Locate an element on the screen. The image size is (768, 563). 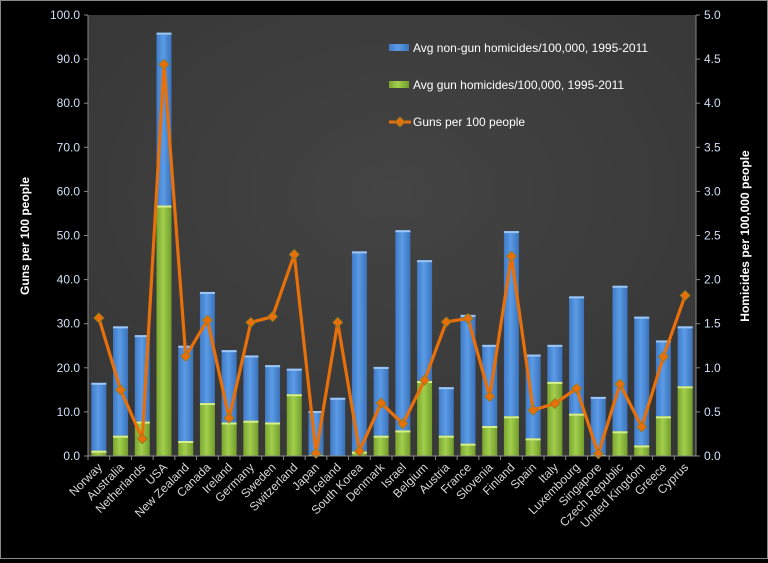
left-tick-label: 60.0 is located at coordinates (69, 191).